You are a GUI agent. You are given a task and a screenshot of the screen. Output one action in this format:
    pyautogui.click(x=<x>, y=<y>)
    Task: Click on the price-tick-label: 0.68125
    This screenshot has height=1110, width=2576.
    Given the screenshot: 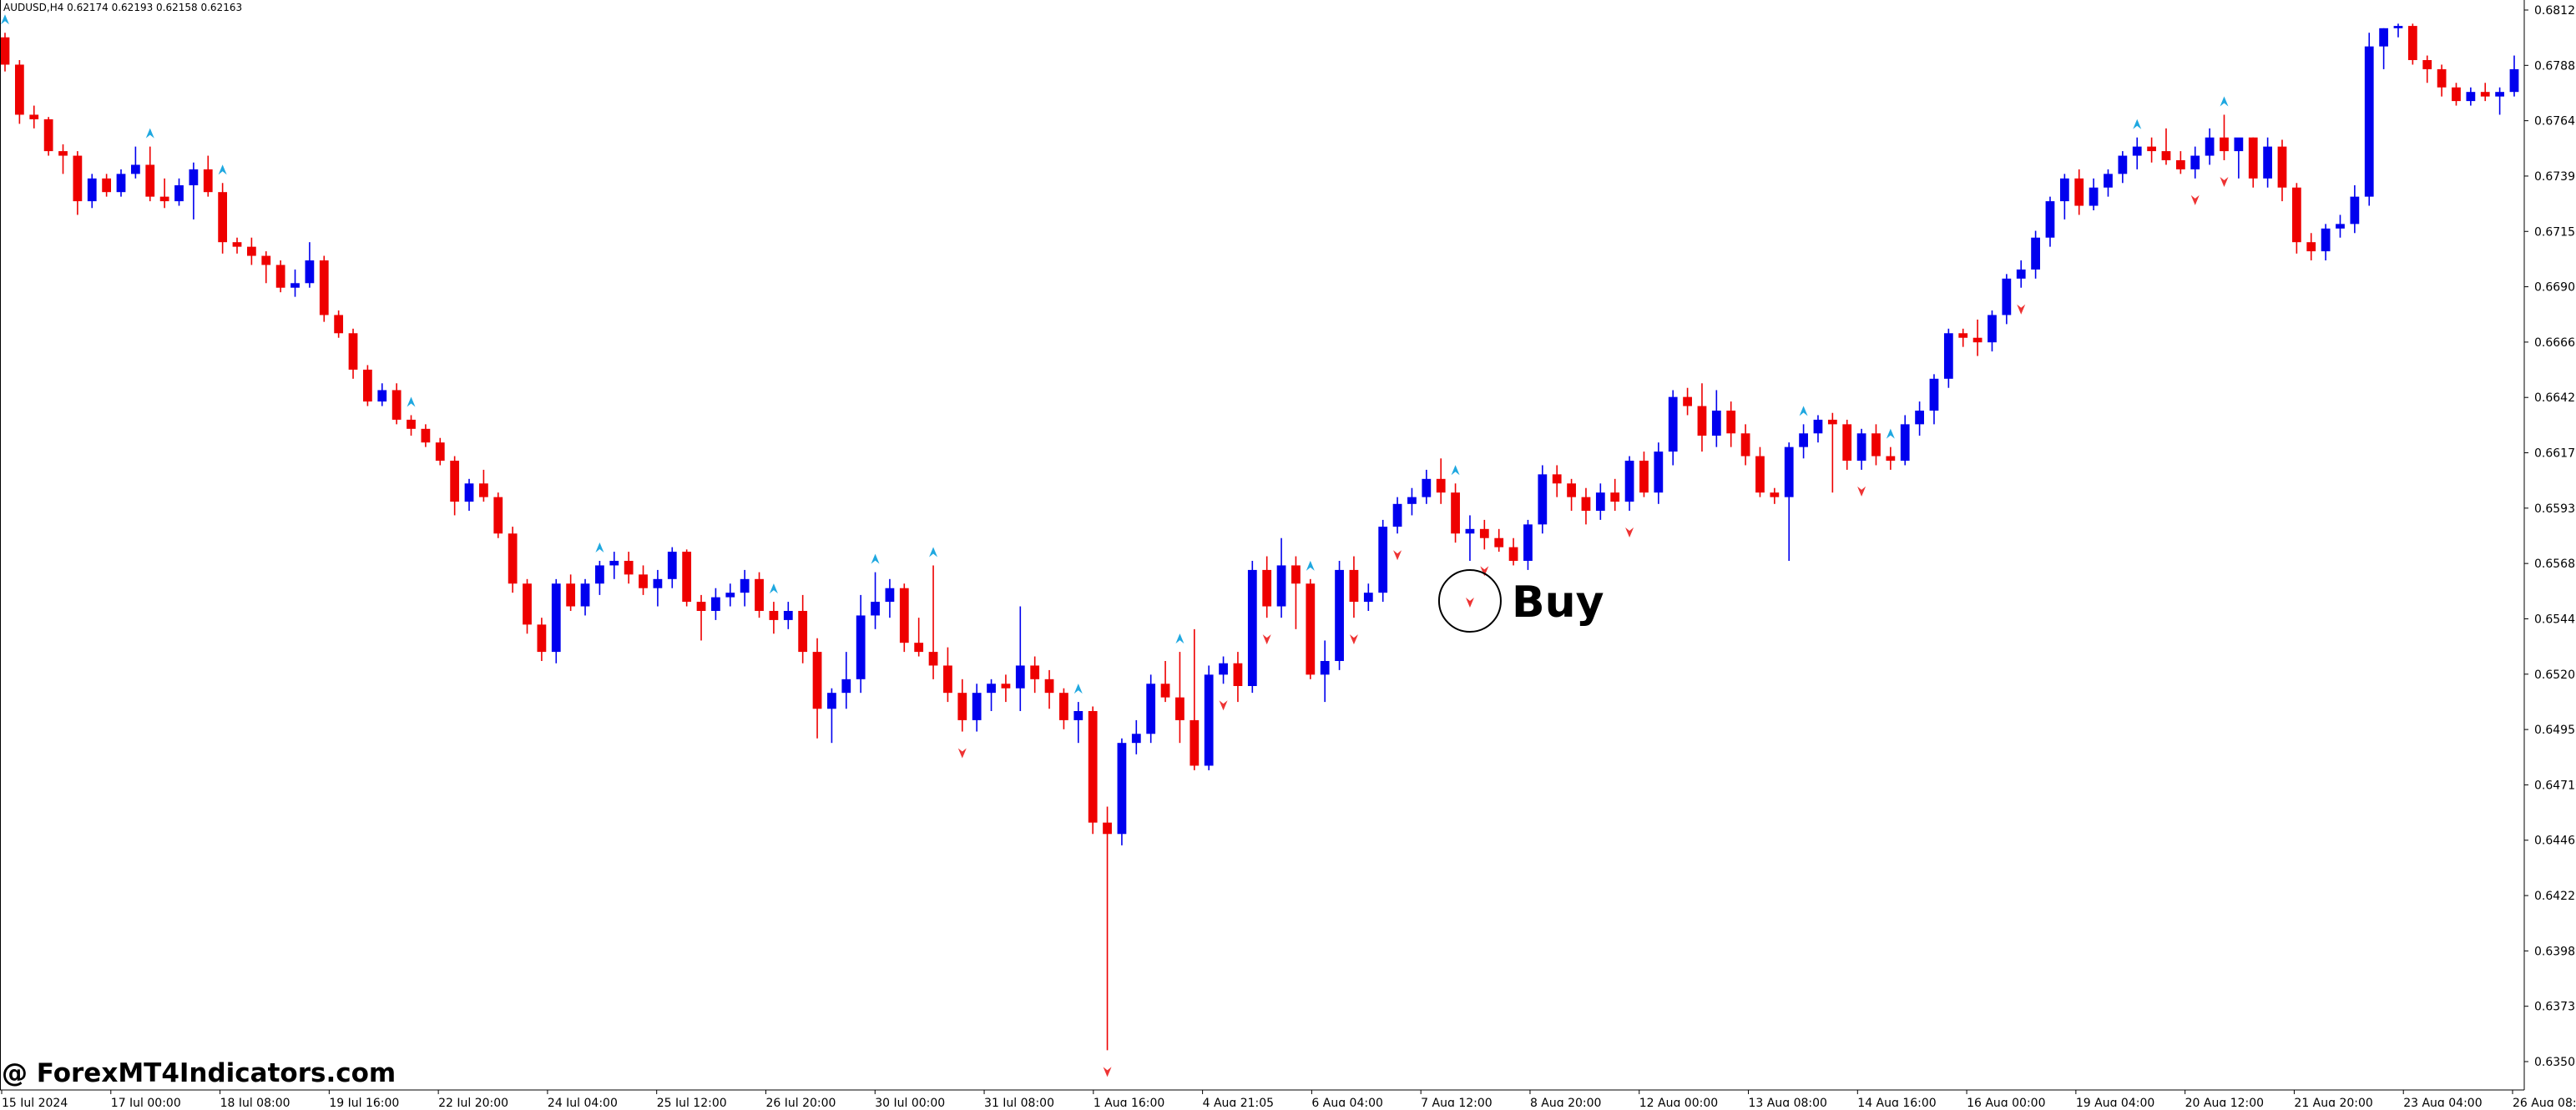 What is the action you would take?
    pyautogui.click(x=2555, y=11)
    